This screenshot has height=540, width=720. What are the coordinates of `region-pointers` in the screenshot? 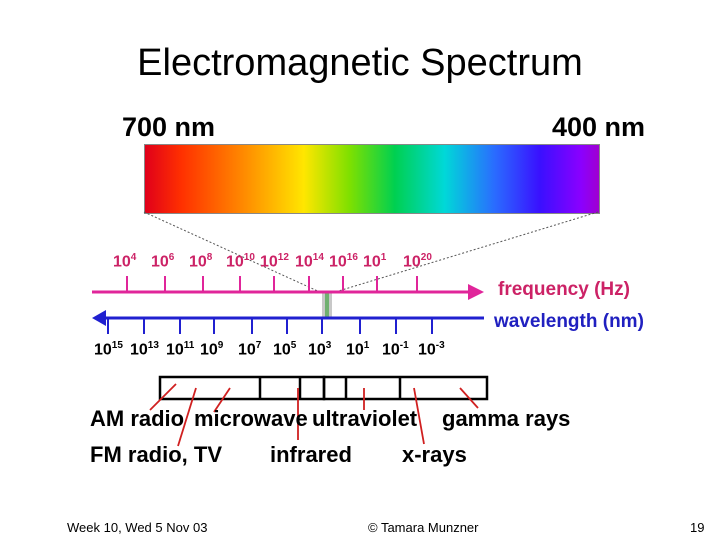 It's located at (314, 415).